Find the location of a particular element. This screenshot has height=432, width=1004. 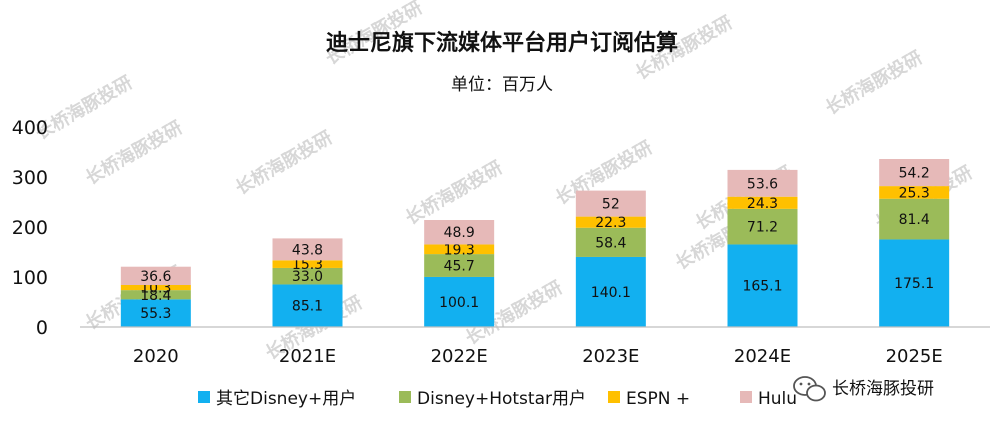

x-axis: 2020 2021E 2022E 2023E 2024E 2025E is located at coordinates (535, 346).